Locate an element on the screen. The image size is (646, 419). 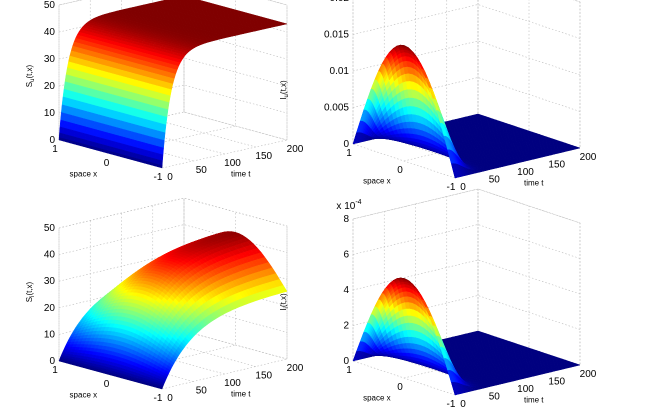
z-tick-label: 0.015 is located at coordinates (336, 35).